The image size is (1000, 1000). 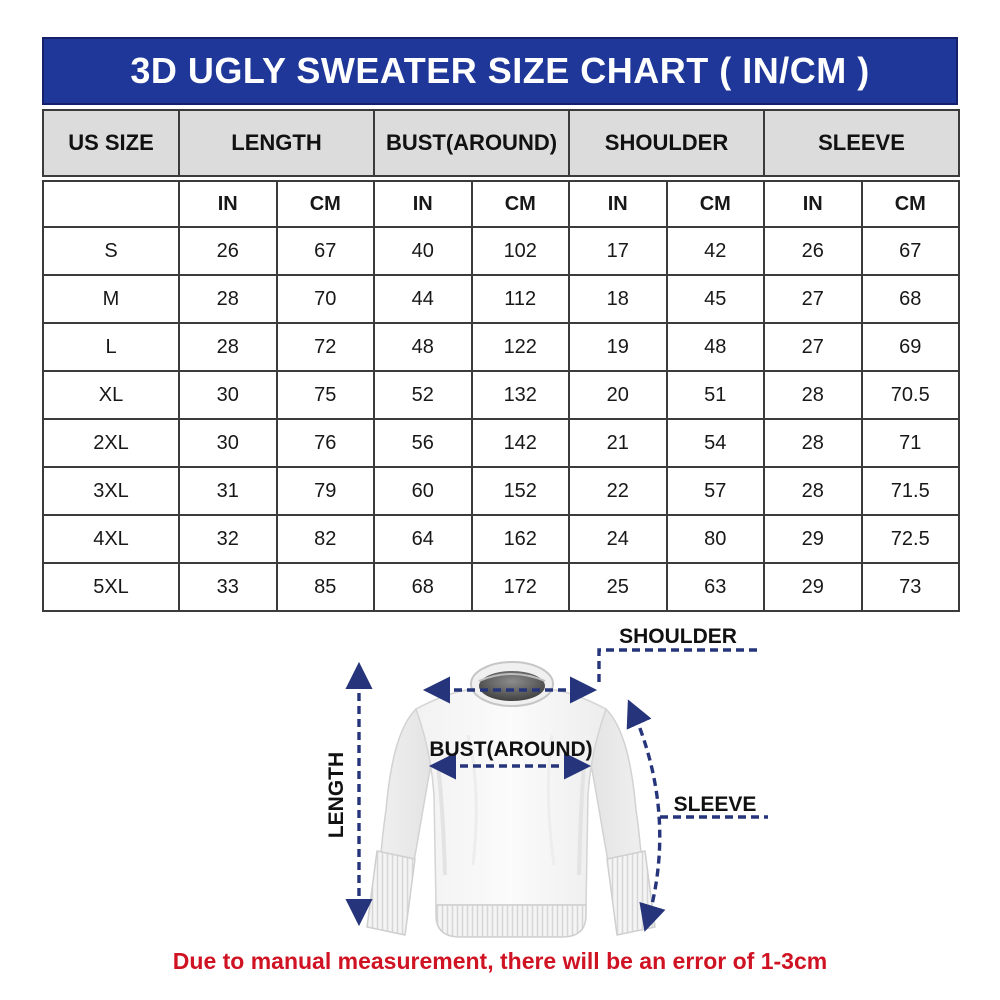 What do you see at coordinates (471, 143) in the screenshot?
I see `group-header-cell: BUST(AROUND)` at bounding box center [471, 143].